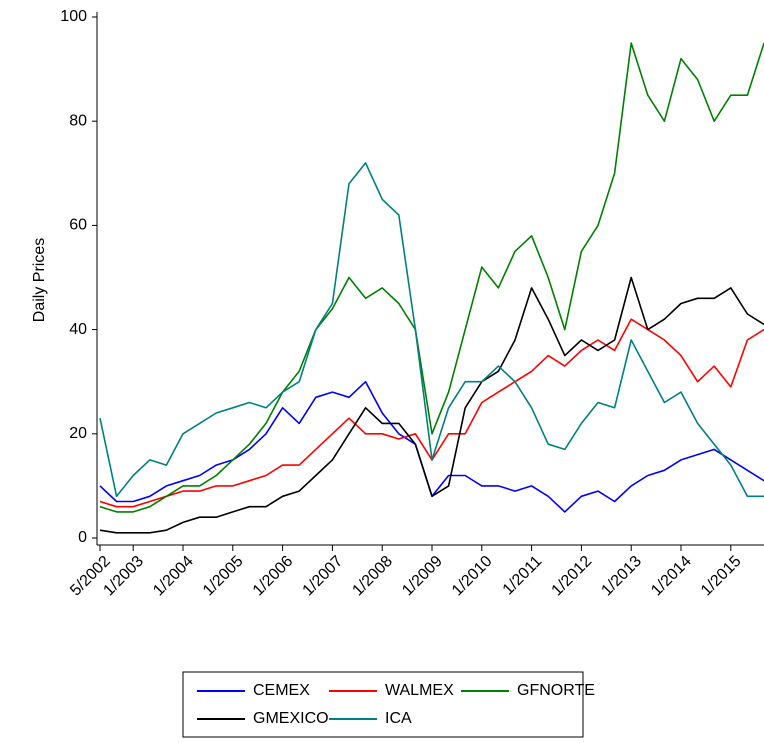  Describe the element at coordinates (281, 690) in the screenshot. I see `legend-label: CEMEX` at that location.